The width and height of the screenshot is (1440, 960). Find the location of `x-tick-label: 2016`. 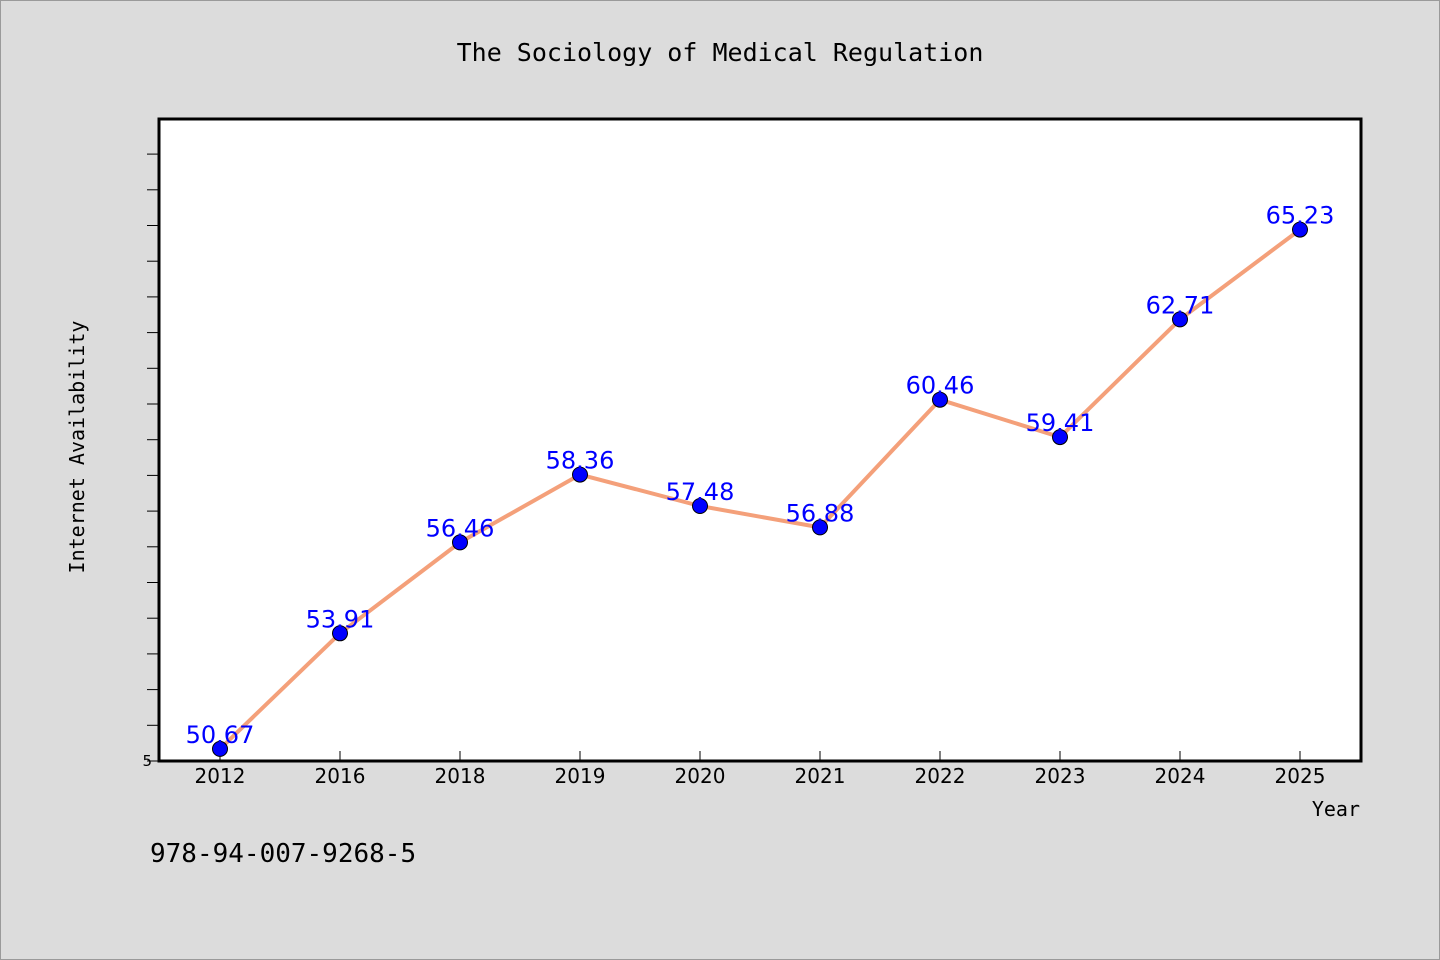

x-tick-label: 2016 is located at coordinates (340, 776).